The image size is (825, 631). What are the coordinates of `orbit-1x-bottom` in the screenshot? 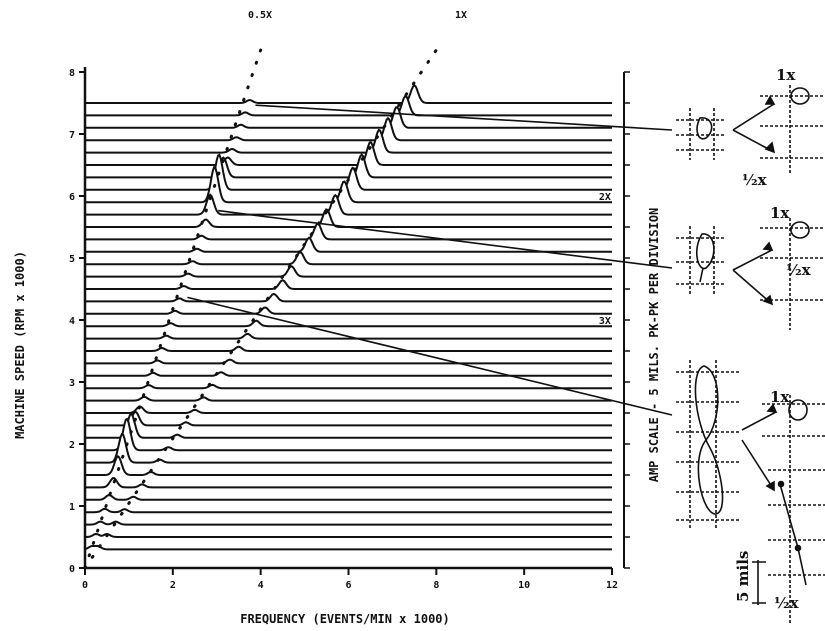 It's located at (798, 410).